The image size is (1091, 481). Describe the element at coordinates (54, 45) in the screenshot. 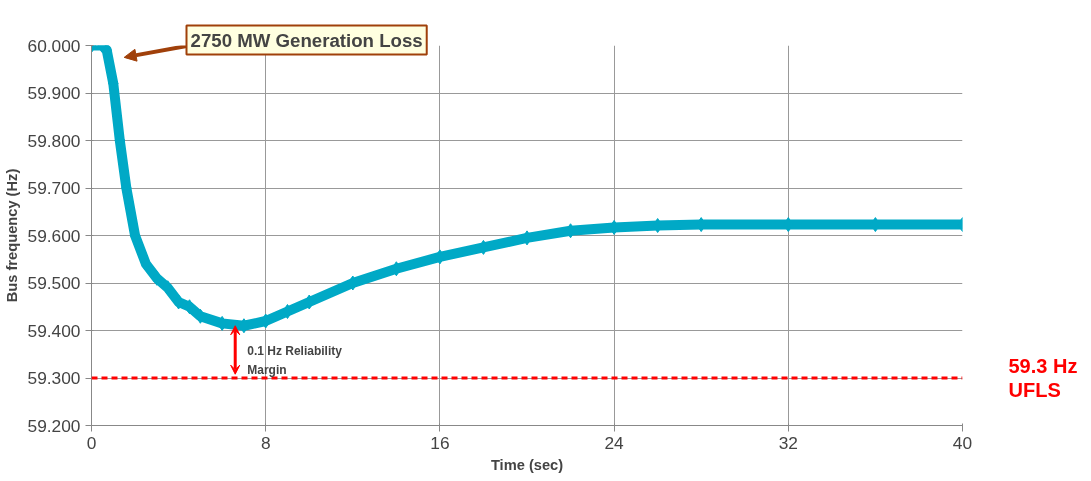

I see `y-tick-label: 60.000` at that location.